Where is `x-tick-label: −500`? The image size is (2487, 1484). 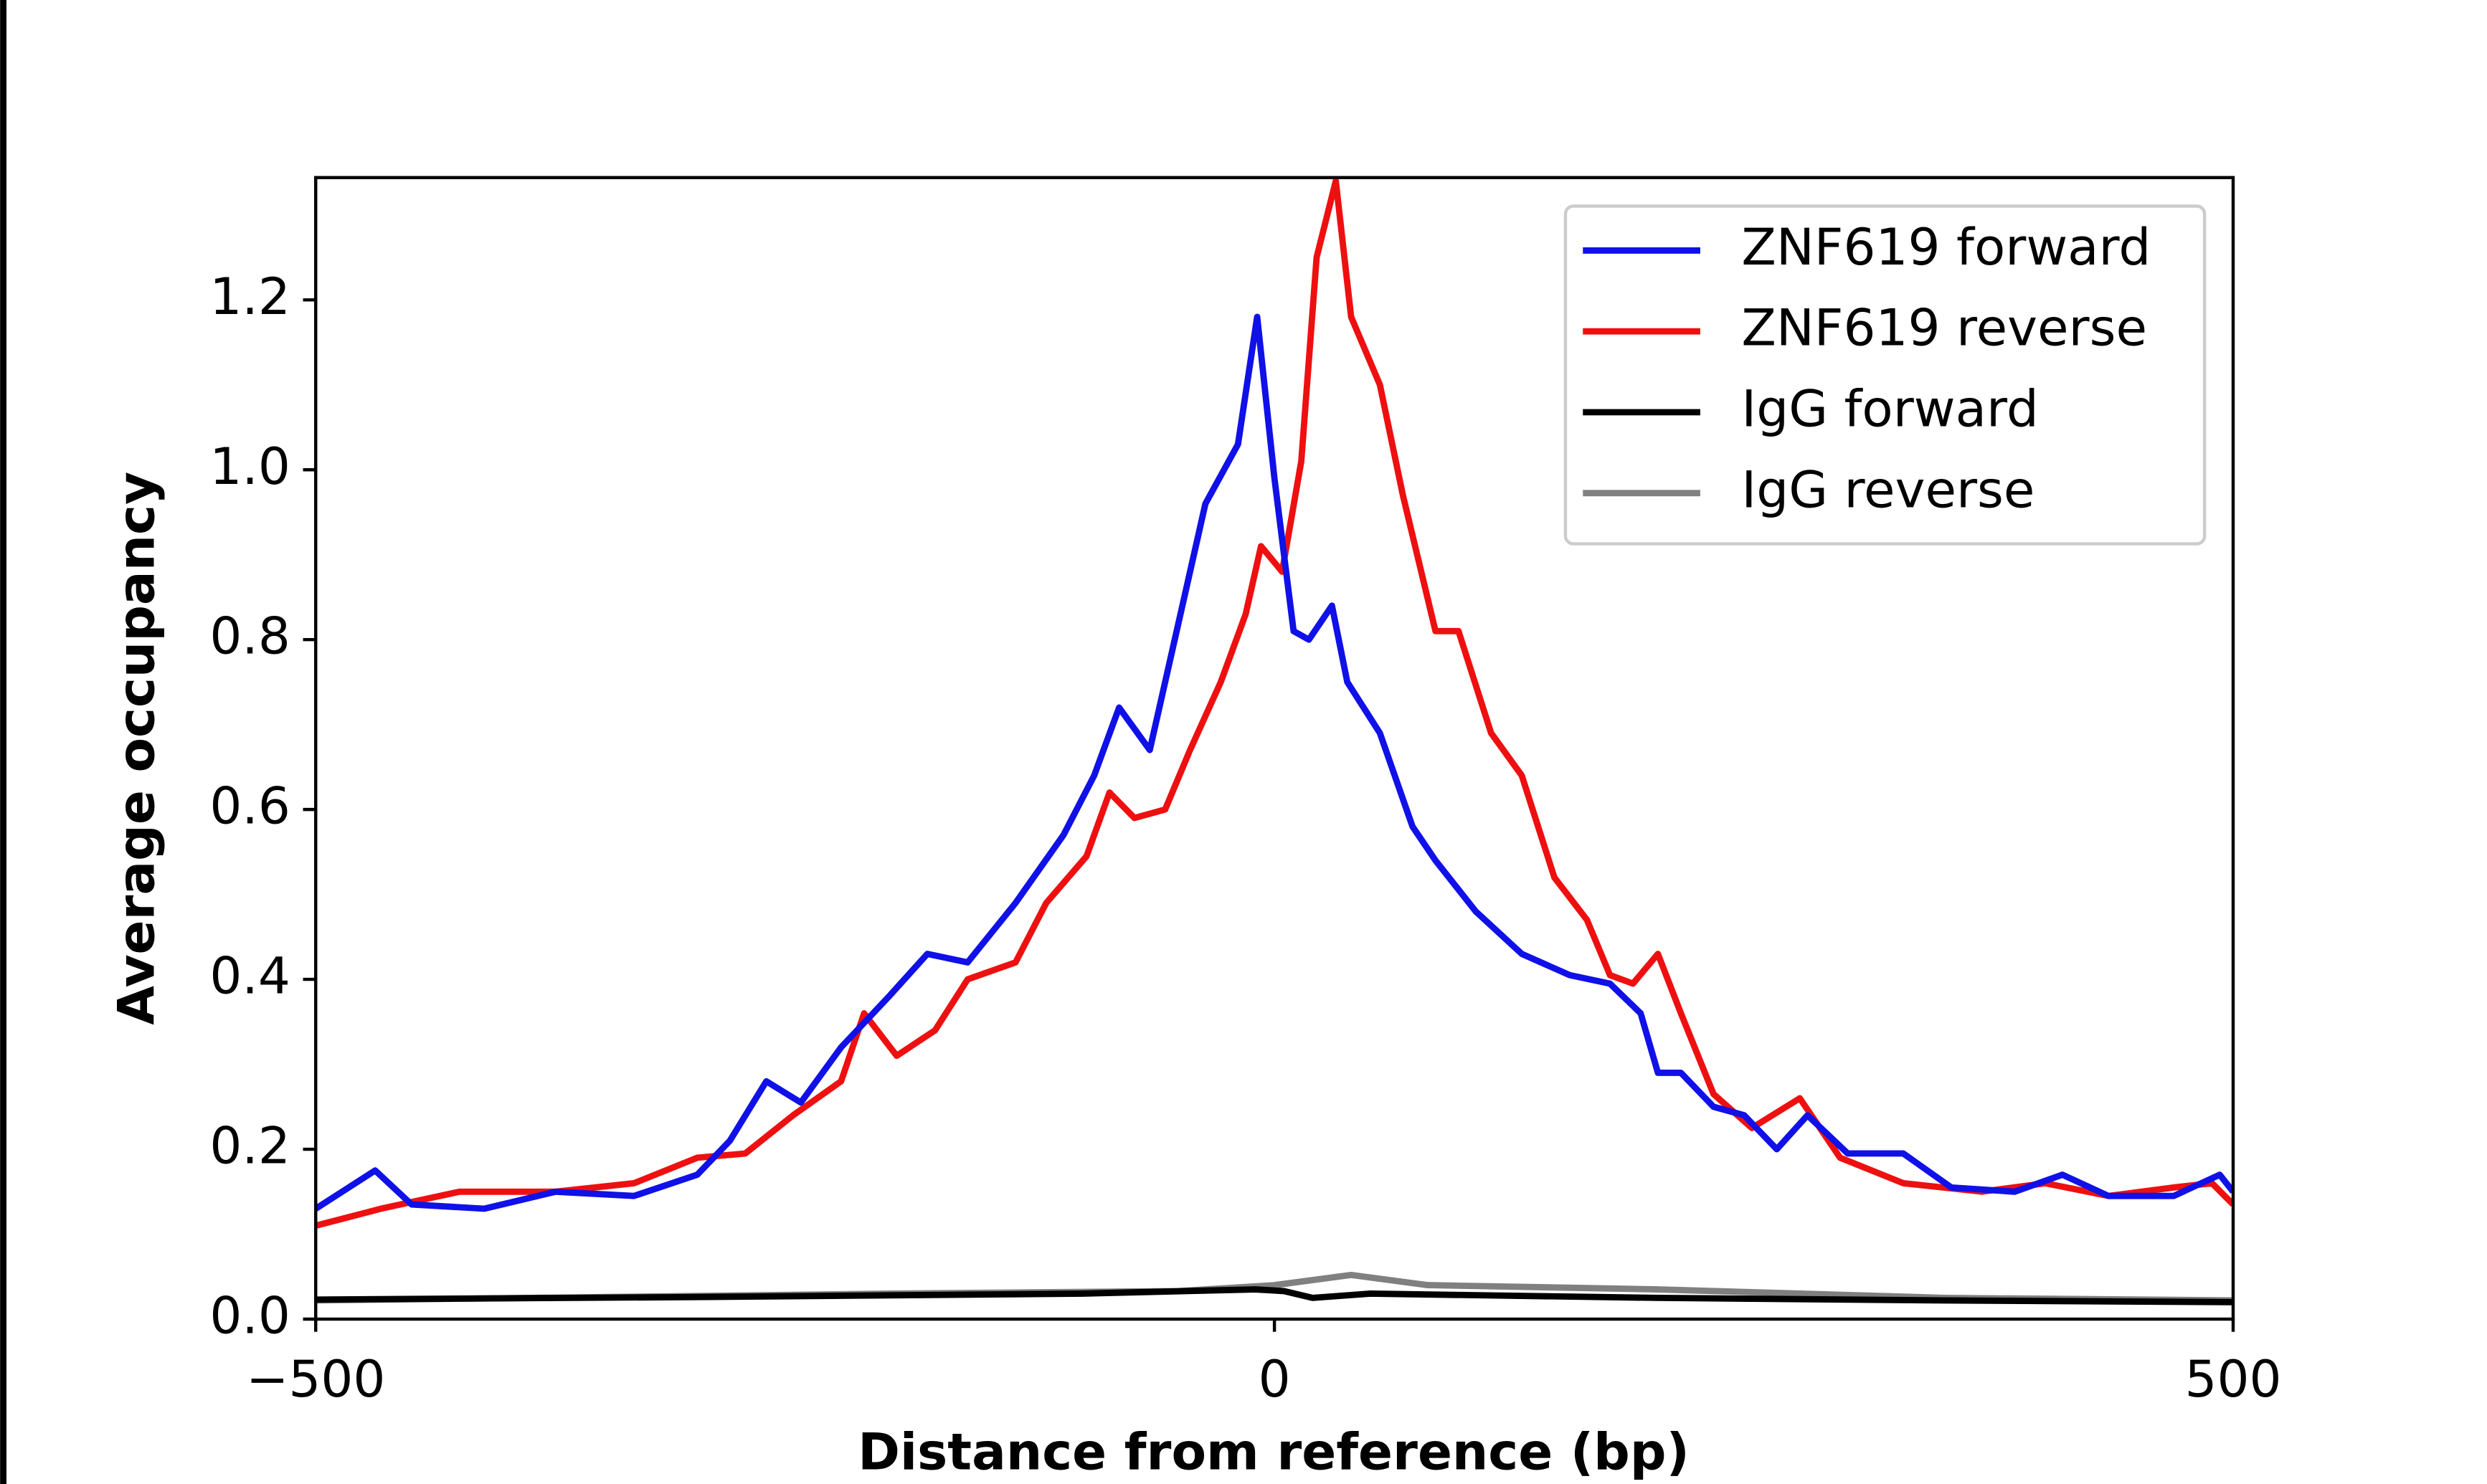
x-tick-label: −500 is located at coordinates (315, 1379).